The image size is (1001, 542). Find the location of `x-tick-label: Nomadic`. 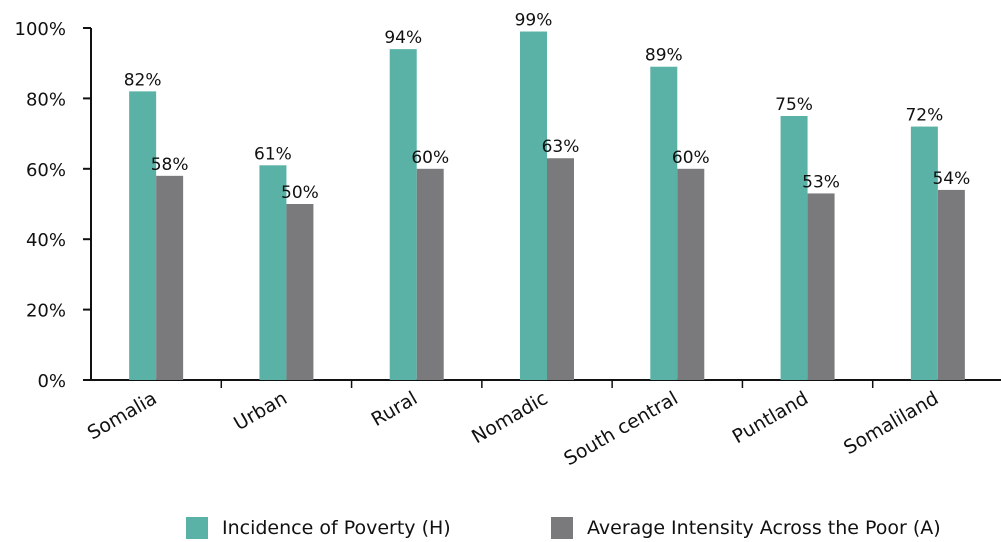

x-tick-label: Nomadic is located at coordinates (510, 417).